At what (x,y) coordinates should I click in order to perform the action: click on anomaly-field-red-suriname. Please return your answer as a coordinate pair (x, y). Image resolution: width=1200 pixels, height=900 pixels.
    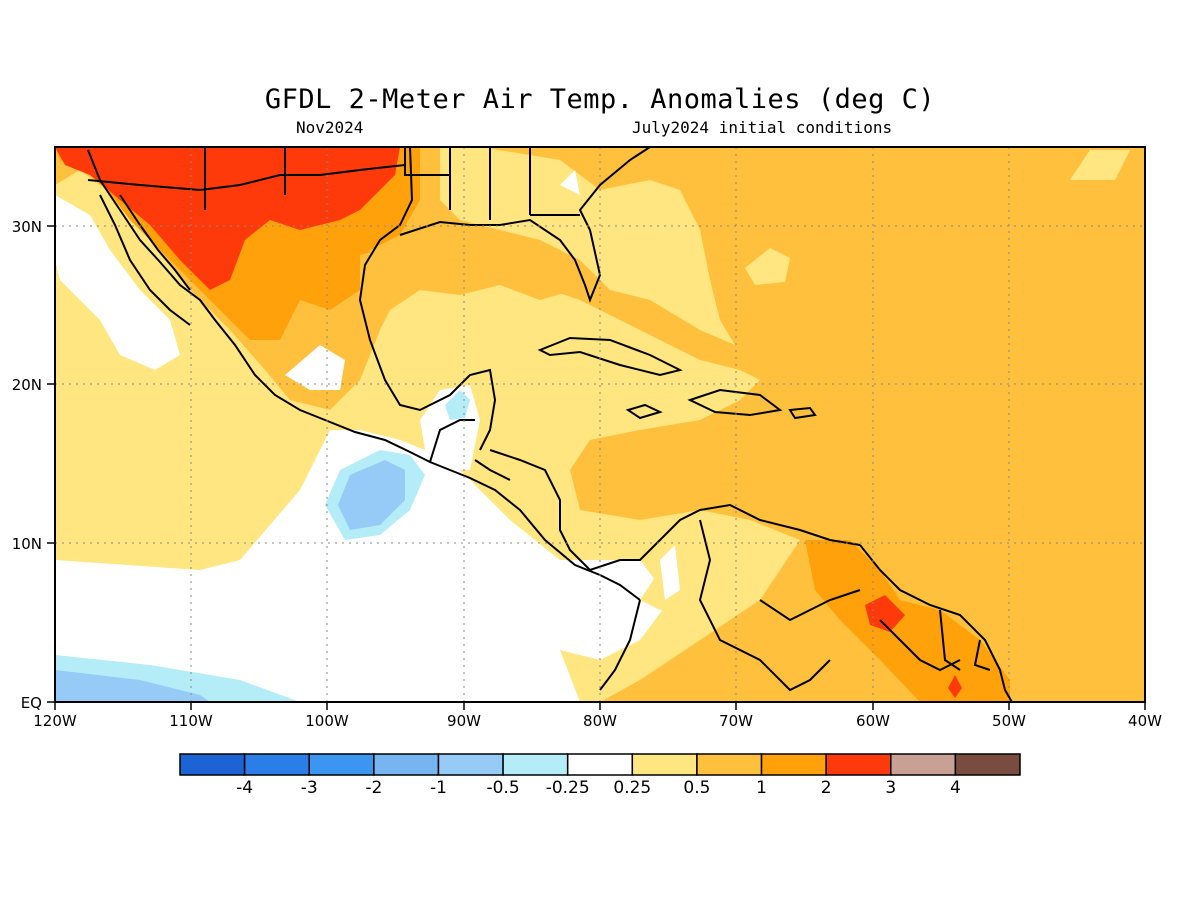
    Looking at the image, I should click on (955, 686).